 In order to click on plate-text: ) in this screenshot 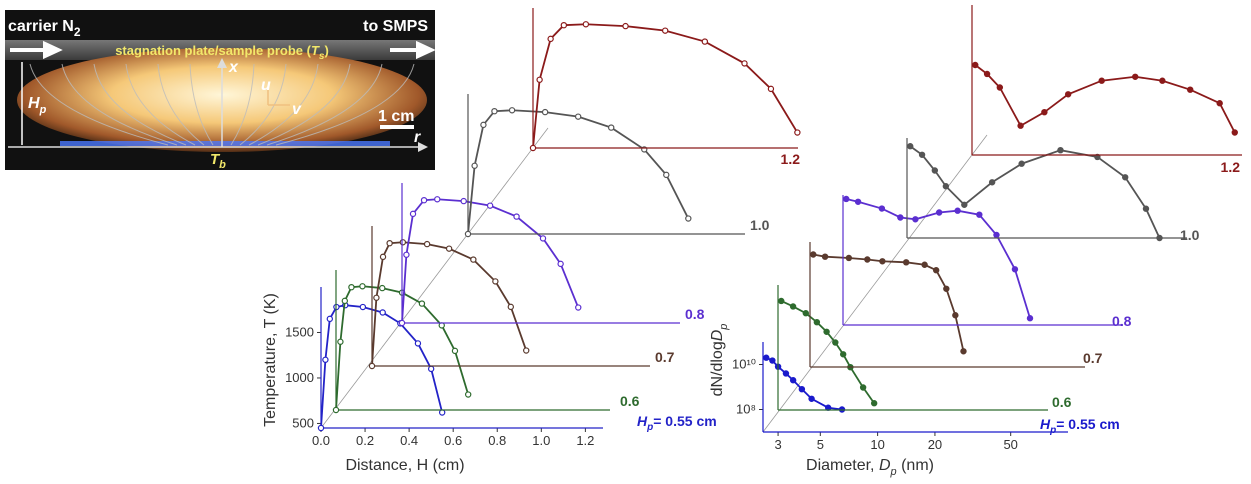, I will do `click(326, 50)`.